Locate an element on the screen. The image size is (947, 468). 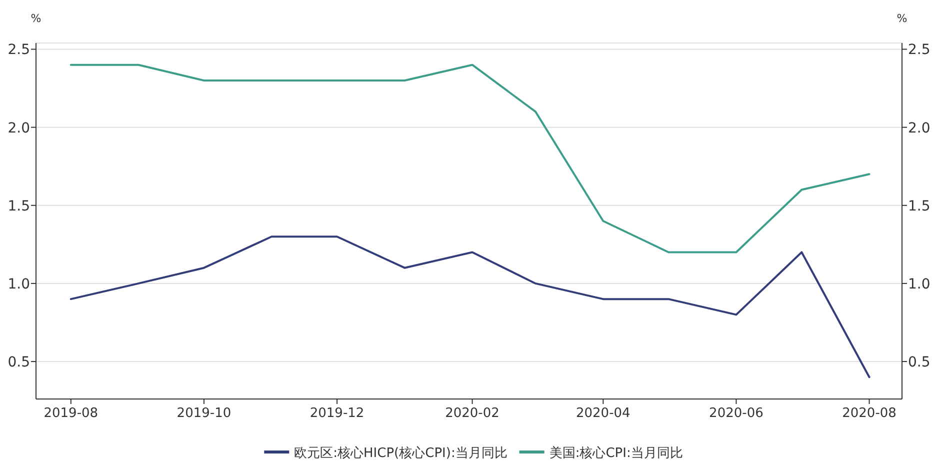
x-tick-label: 2020-02 is located at coordinates (472, 413).